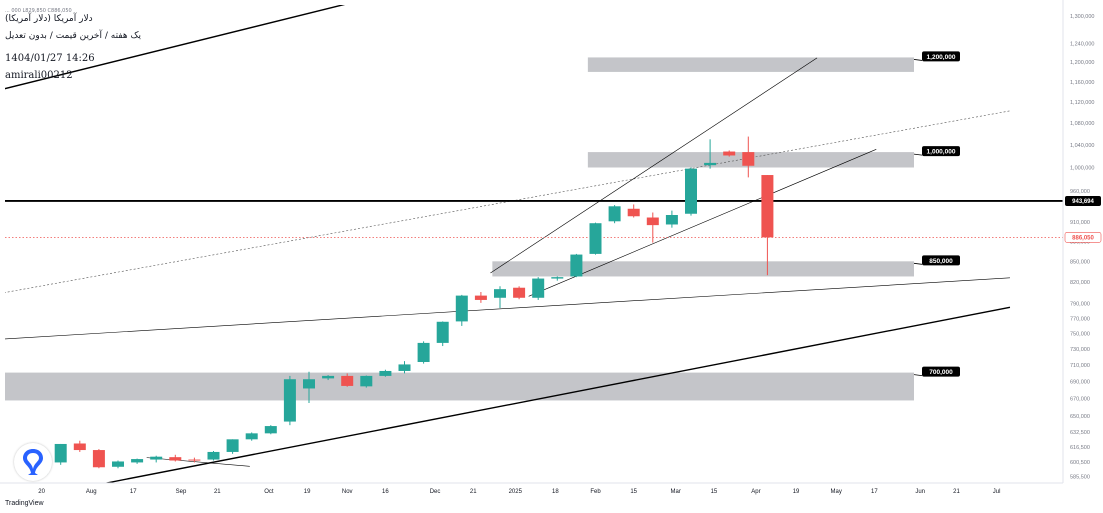 The image size is (1103, 513). What do you see at coordinates (1082, 124) in the screenshot?
I see `y-tick-label-20: 1,080,000` at bounding box center [1082, 124].